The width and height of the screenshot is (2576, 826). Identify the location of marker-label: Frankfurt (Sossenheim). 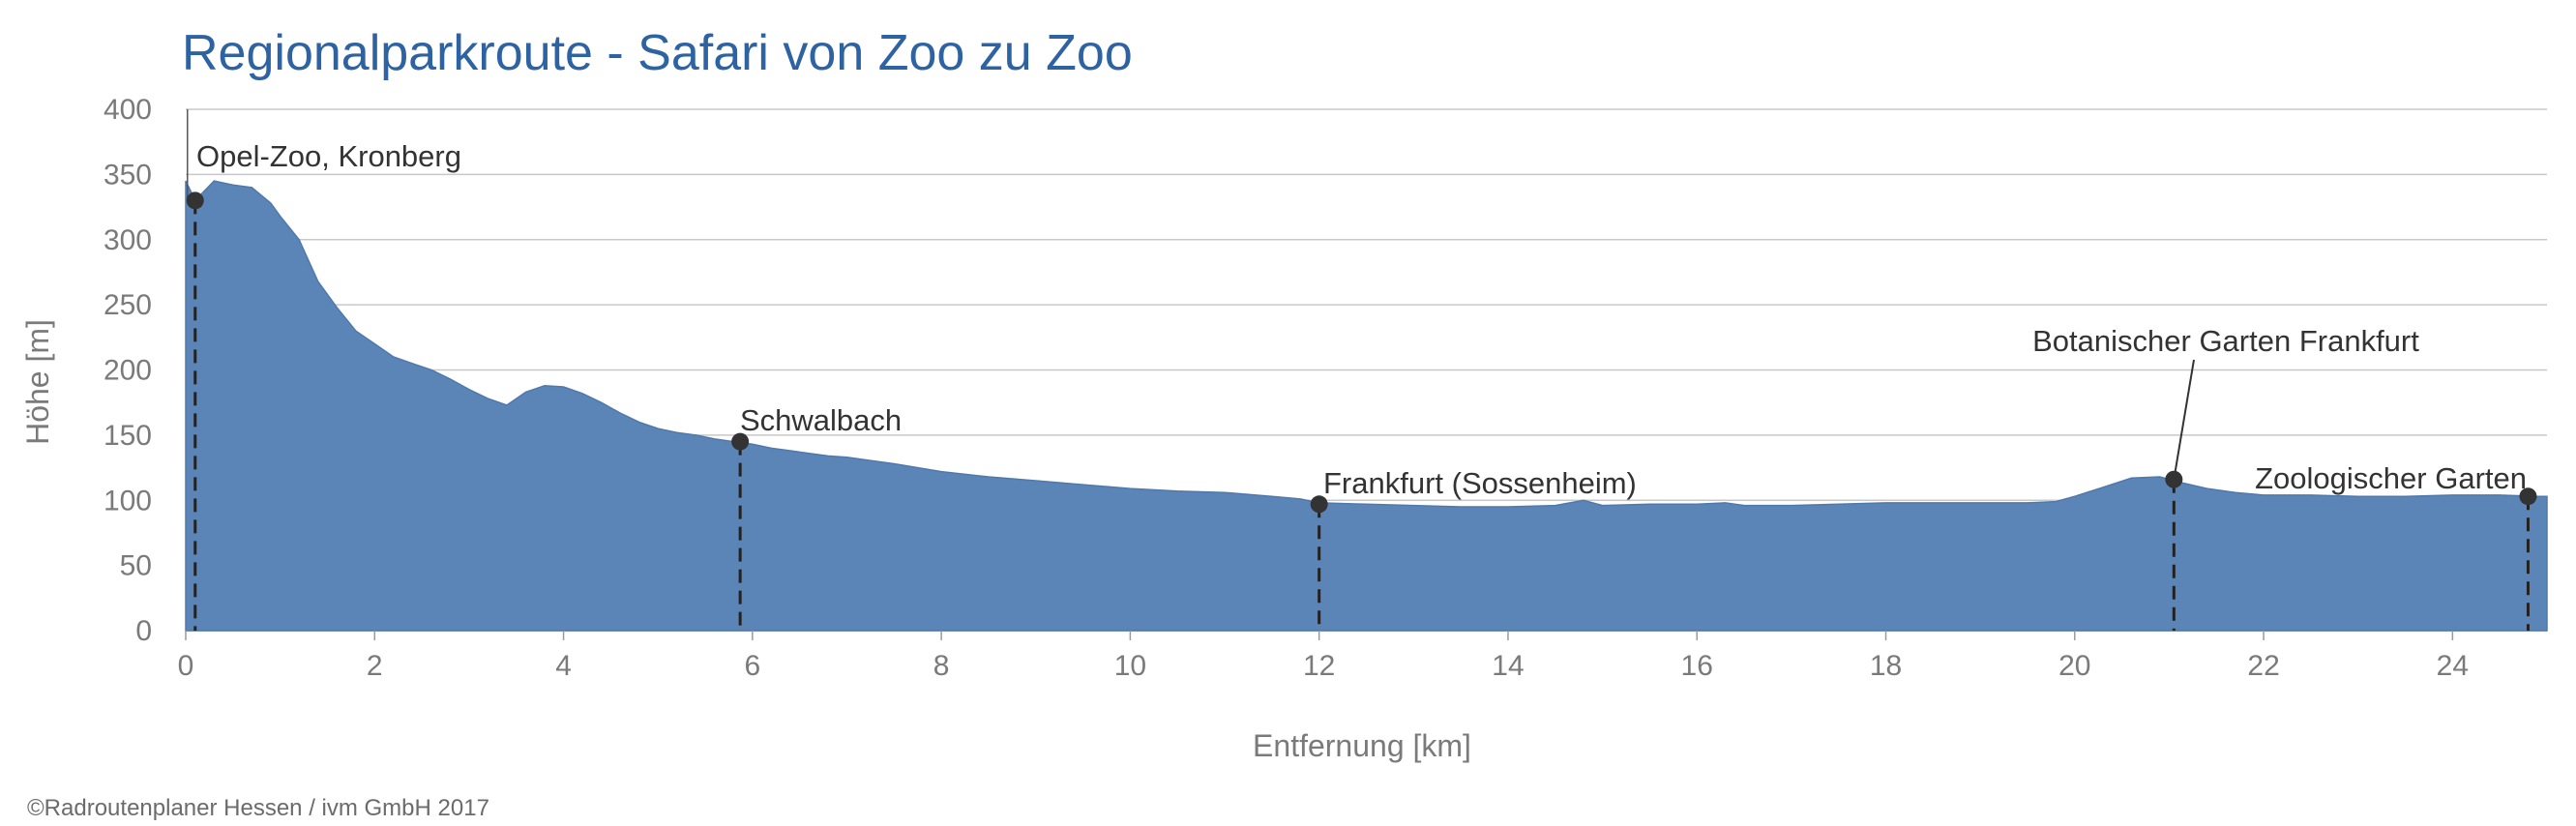
(1480, 483).